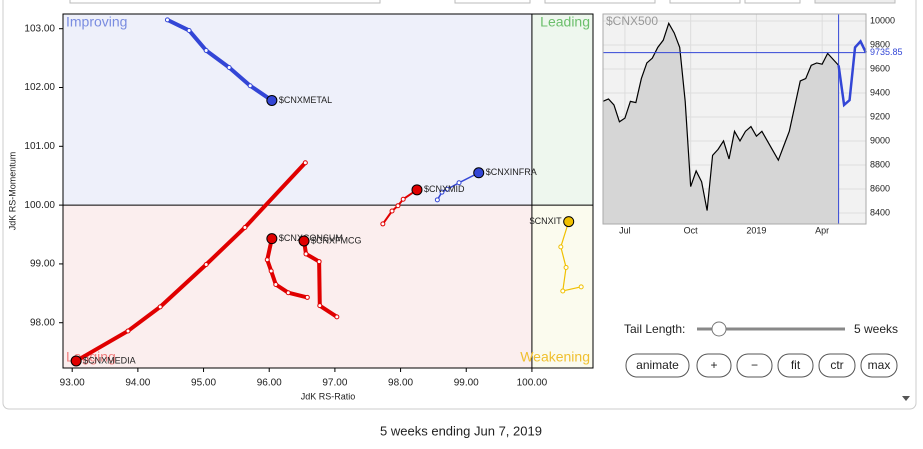  Describe the element at coordinates (203, 383) in the screenshot. I see `x-tick-label: 95.00` at that location.